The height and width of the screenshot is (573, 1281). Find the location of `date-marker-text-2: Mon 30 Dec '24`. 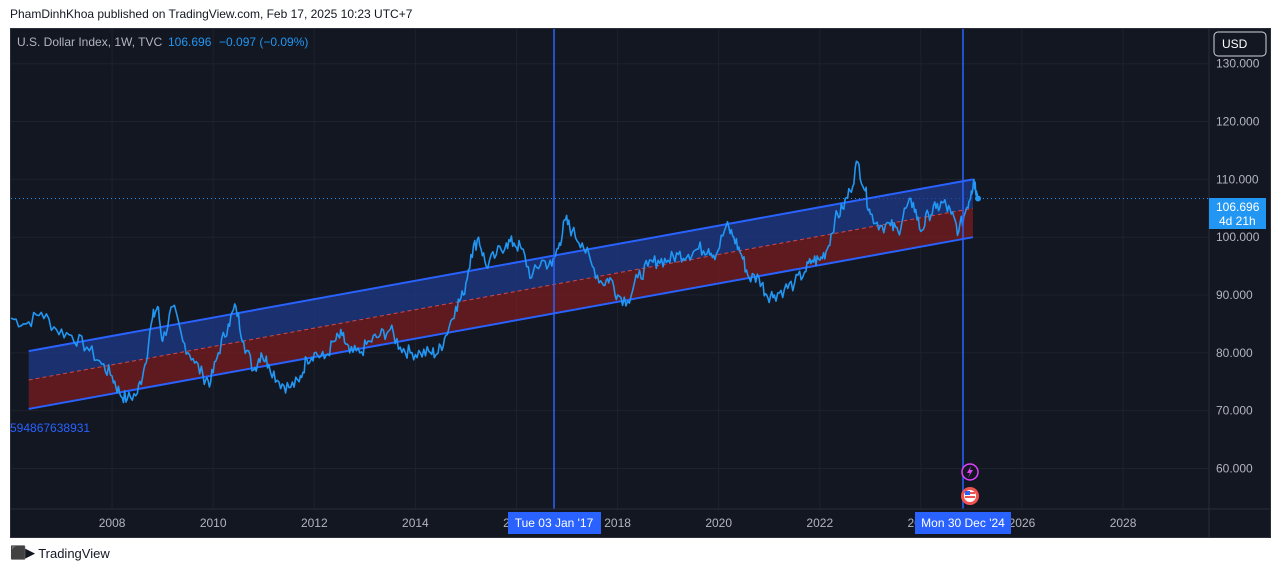

date-marker-text-2: Mon 30 Dec '24 is located at coordinates (963, 523).